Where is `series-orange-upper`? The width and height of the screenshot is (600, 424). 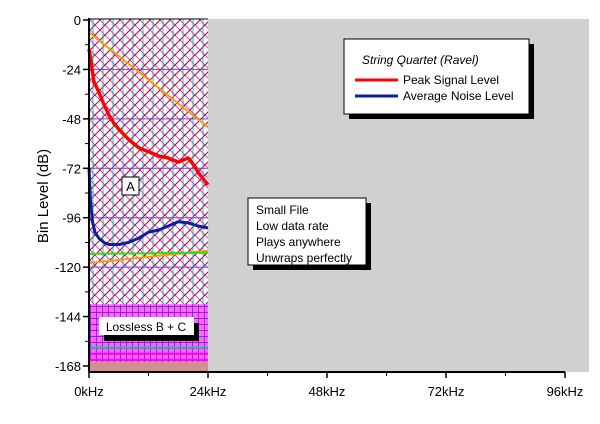 series-orange-upper is located at coordinates (148, 79).